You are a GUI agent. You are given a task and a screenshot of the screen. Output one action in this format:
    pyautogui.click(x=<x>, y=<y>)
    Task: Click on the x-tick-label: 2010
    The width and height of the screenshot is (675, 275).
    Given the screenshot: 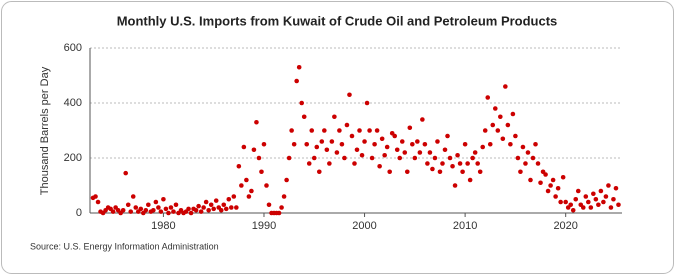 What is the action you would take?
    pyautogui.click(x=465, y=226)
    